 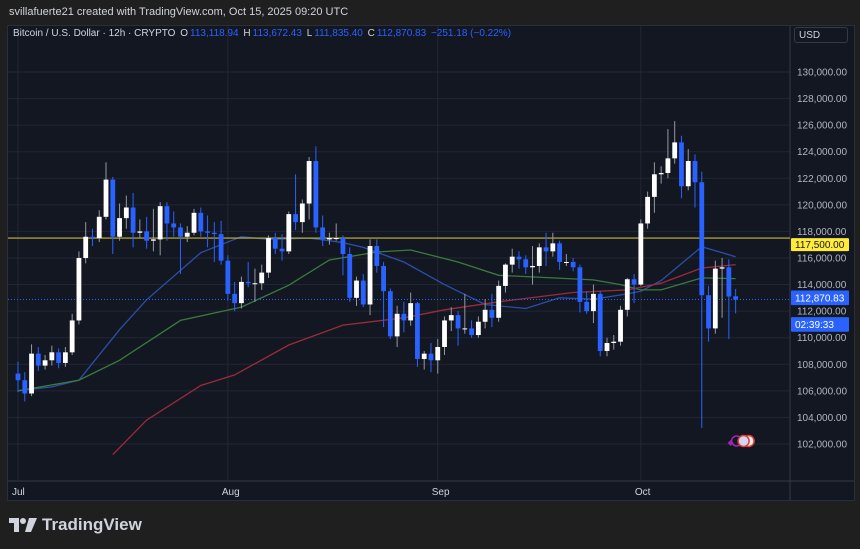 I want to click on symbol-title: Bitcoin / U.S. Dollar · 12h · CRYPTO, so click(x=94, y=33).